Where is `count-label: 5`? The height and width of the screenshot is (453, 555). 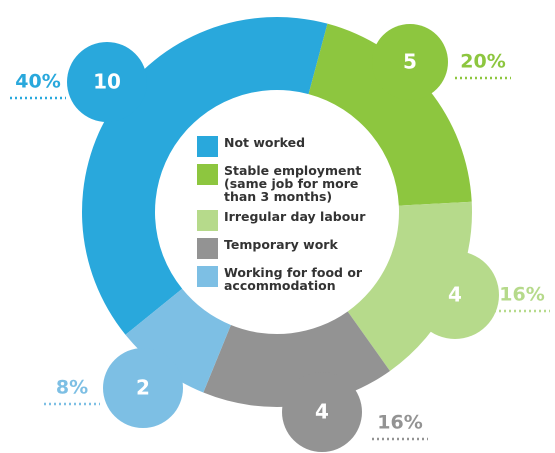 count-label: 5 is located at coordinates (410, 62).